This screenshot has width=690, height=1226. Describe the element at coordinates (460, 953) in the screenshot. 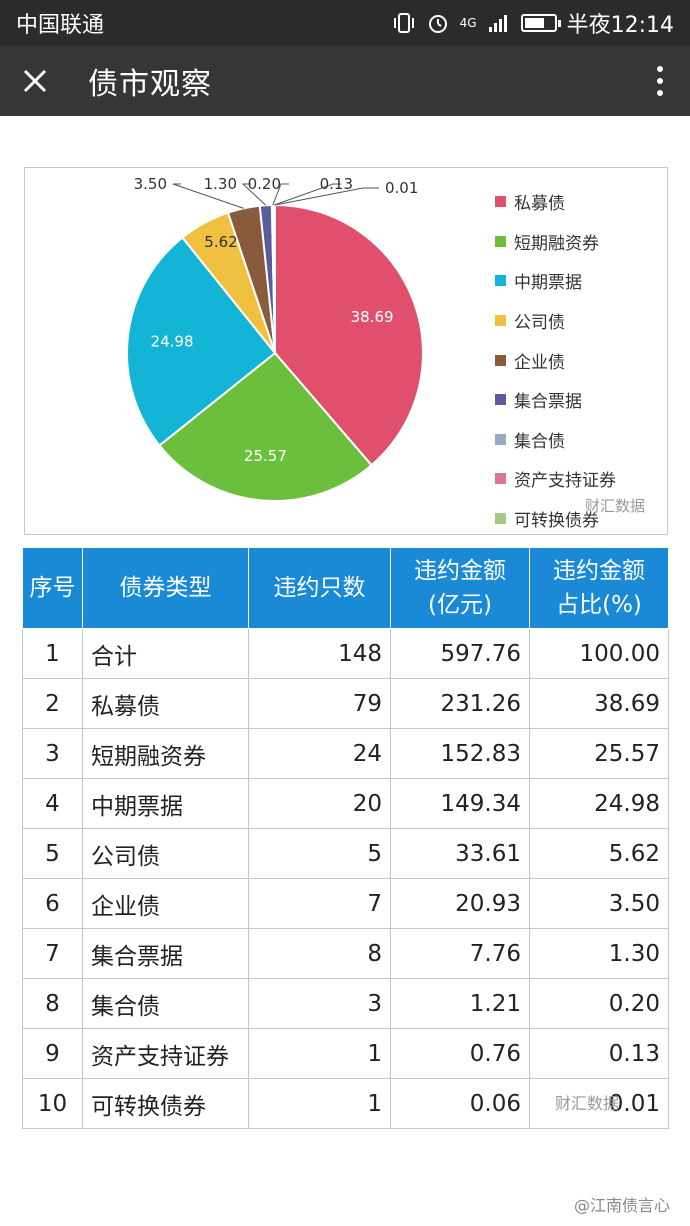

I see `table-cell: 7.76` at that location.